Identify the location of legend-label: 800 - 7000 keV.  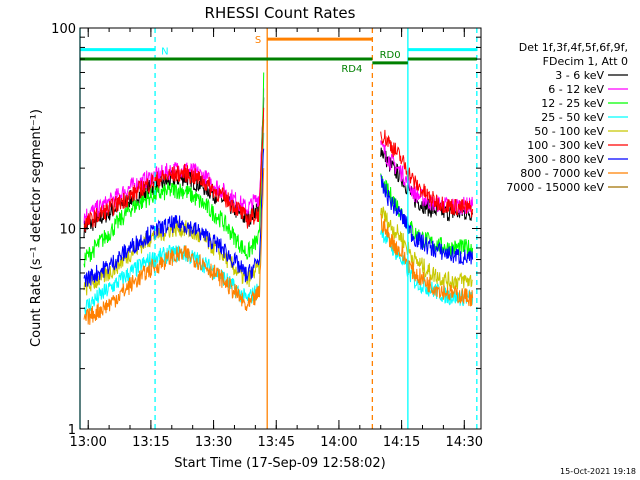
(562, 173).